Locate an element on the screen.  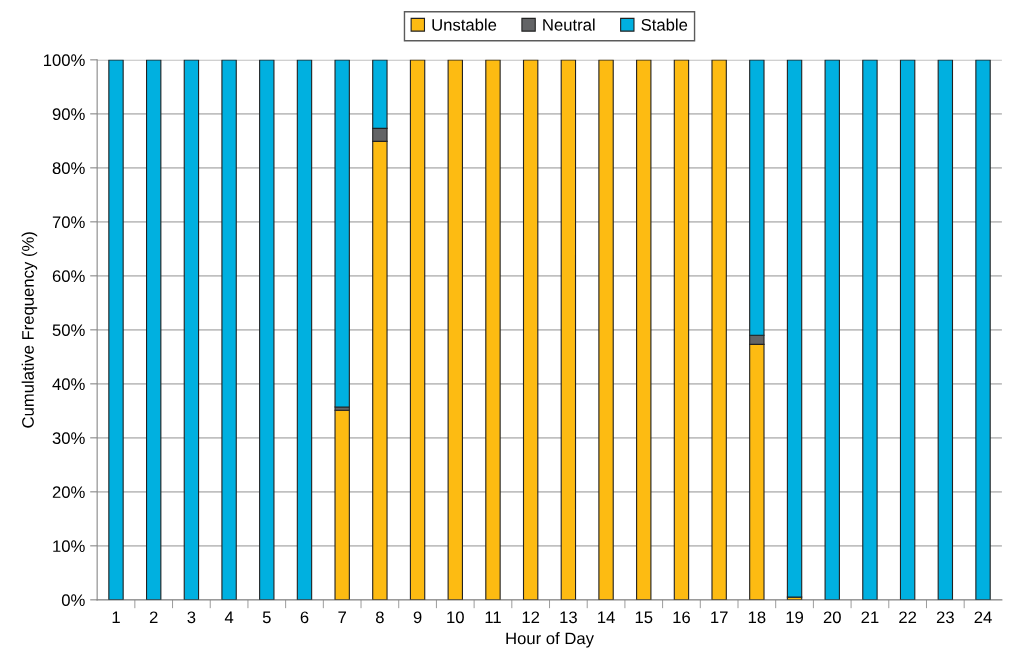
x-tick-label: 11 is located at coordinates (493, 617).